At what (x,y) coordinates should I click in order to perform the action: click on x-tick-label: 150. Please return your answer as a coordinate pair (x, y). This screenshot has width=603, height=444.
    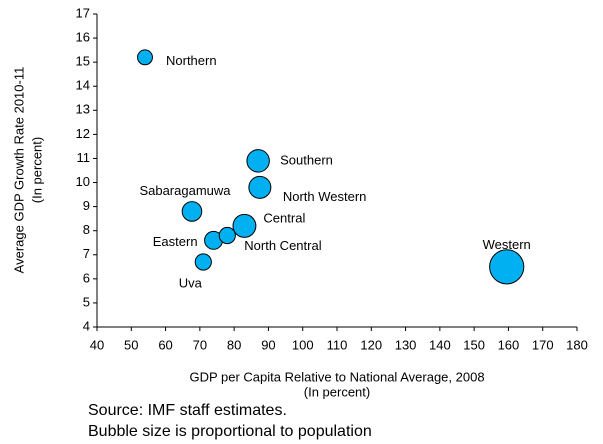
    Looking at the image, I should click on (474, 344).